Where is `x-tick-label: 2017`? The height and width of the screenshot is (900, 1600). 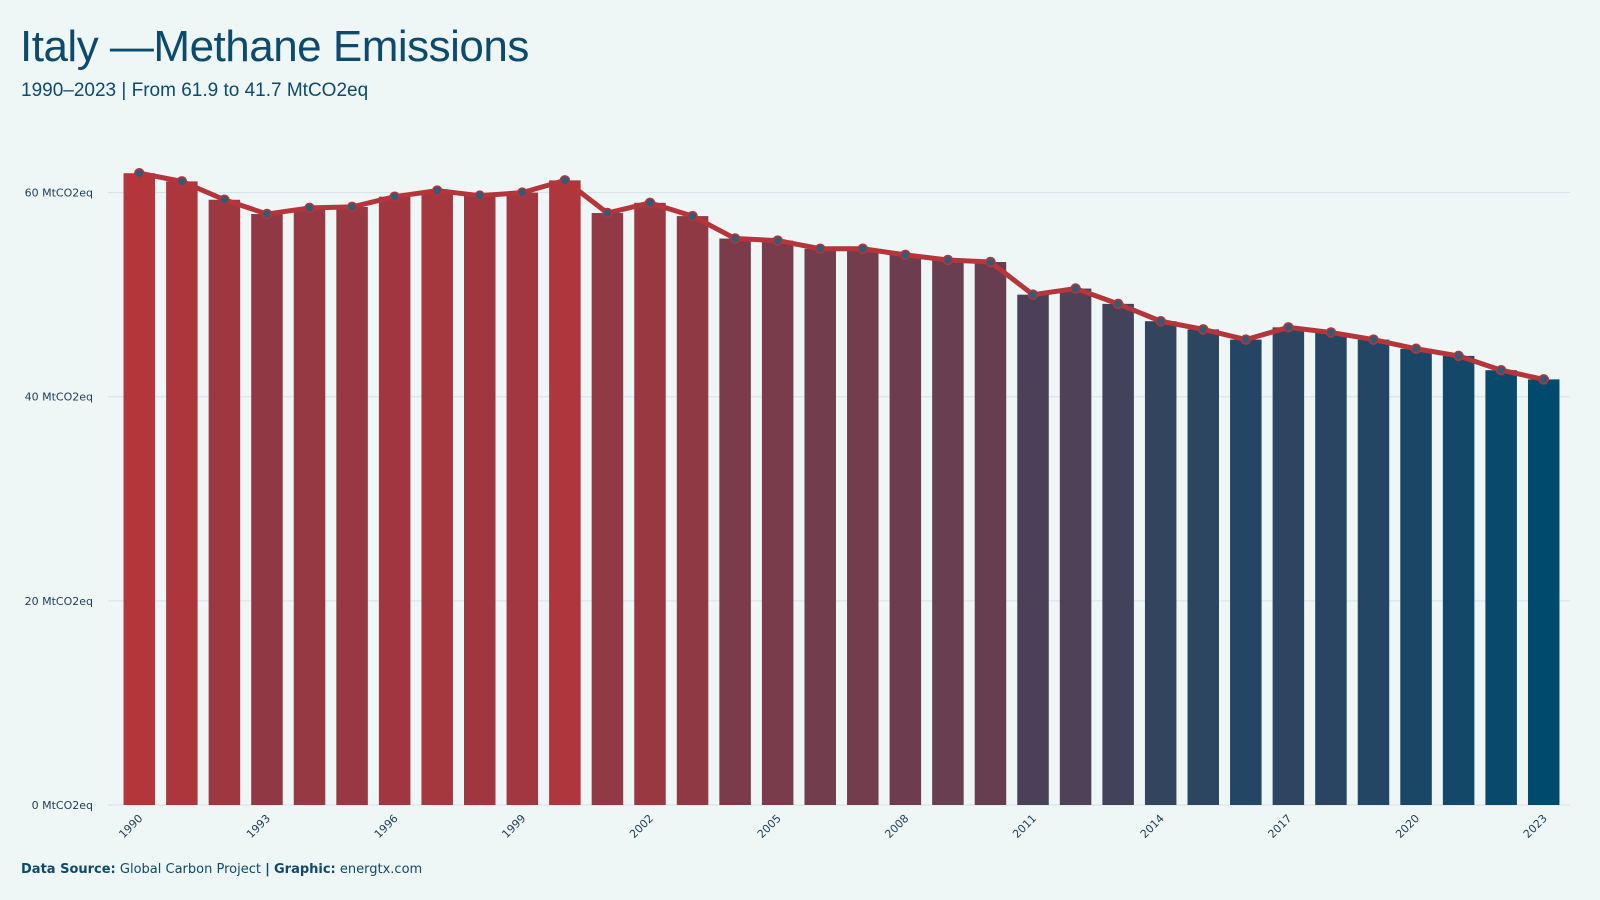
x-tick-label: 2017 is located at coordinates (1279, 826).